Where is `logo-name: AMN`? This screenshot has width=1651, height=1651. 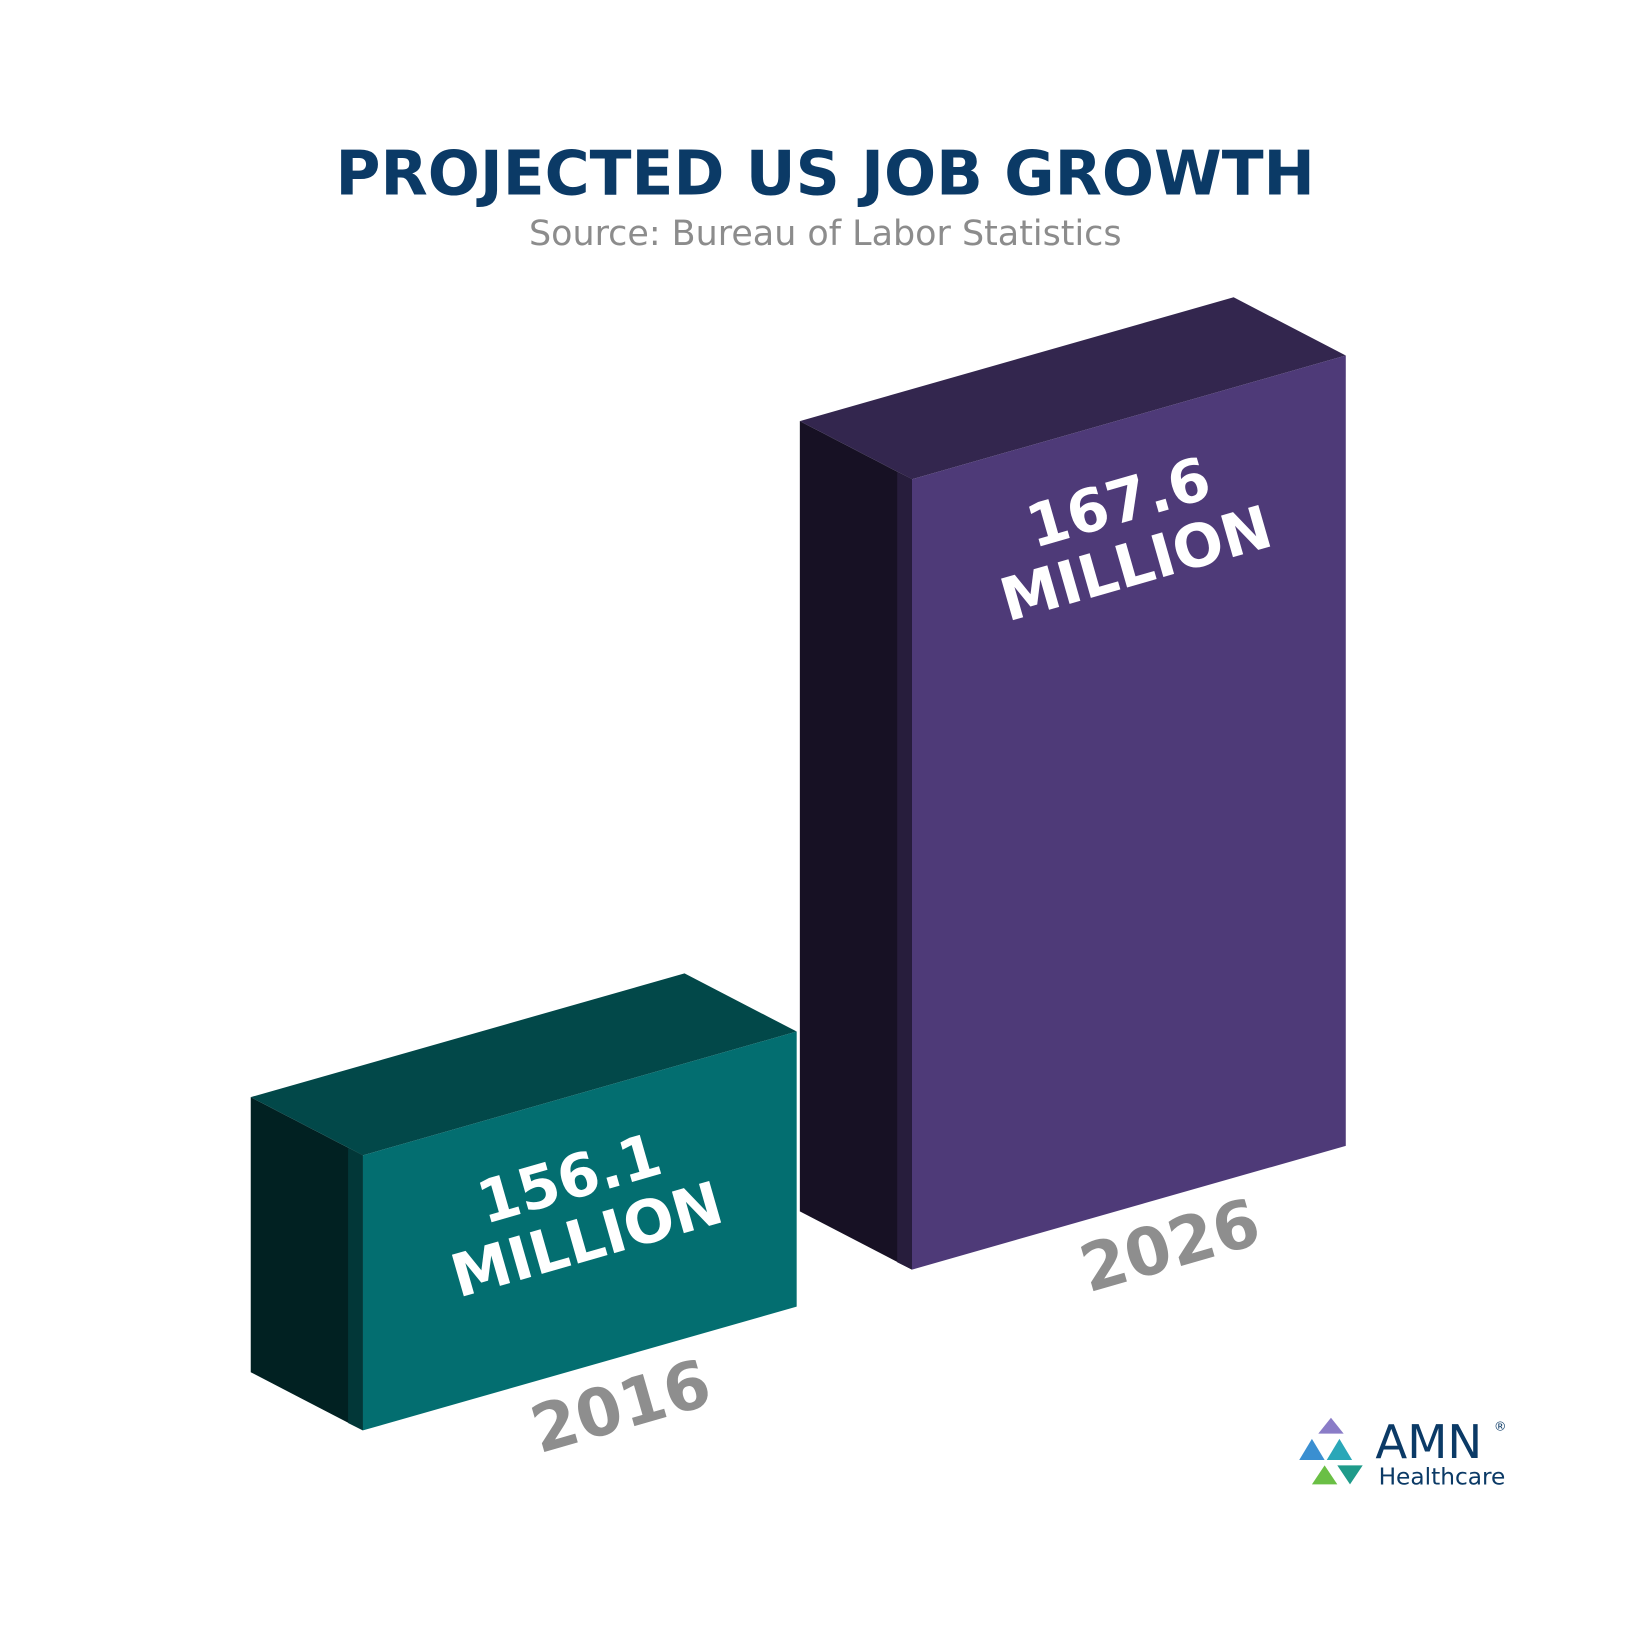 logo-name: AMN is located at coordinates (1428, 1442).